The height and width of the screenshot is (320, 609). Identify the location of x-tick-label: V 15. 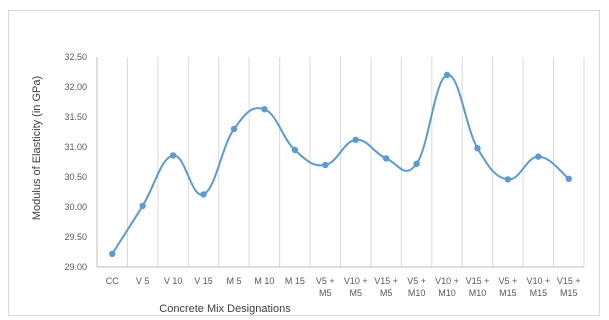
(203, 281).